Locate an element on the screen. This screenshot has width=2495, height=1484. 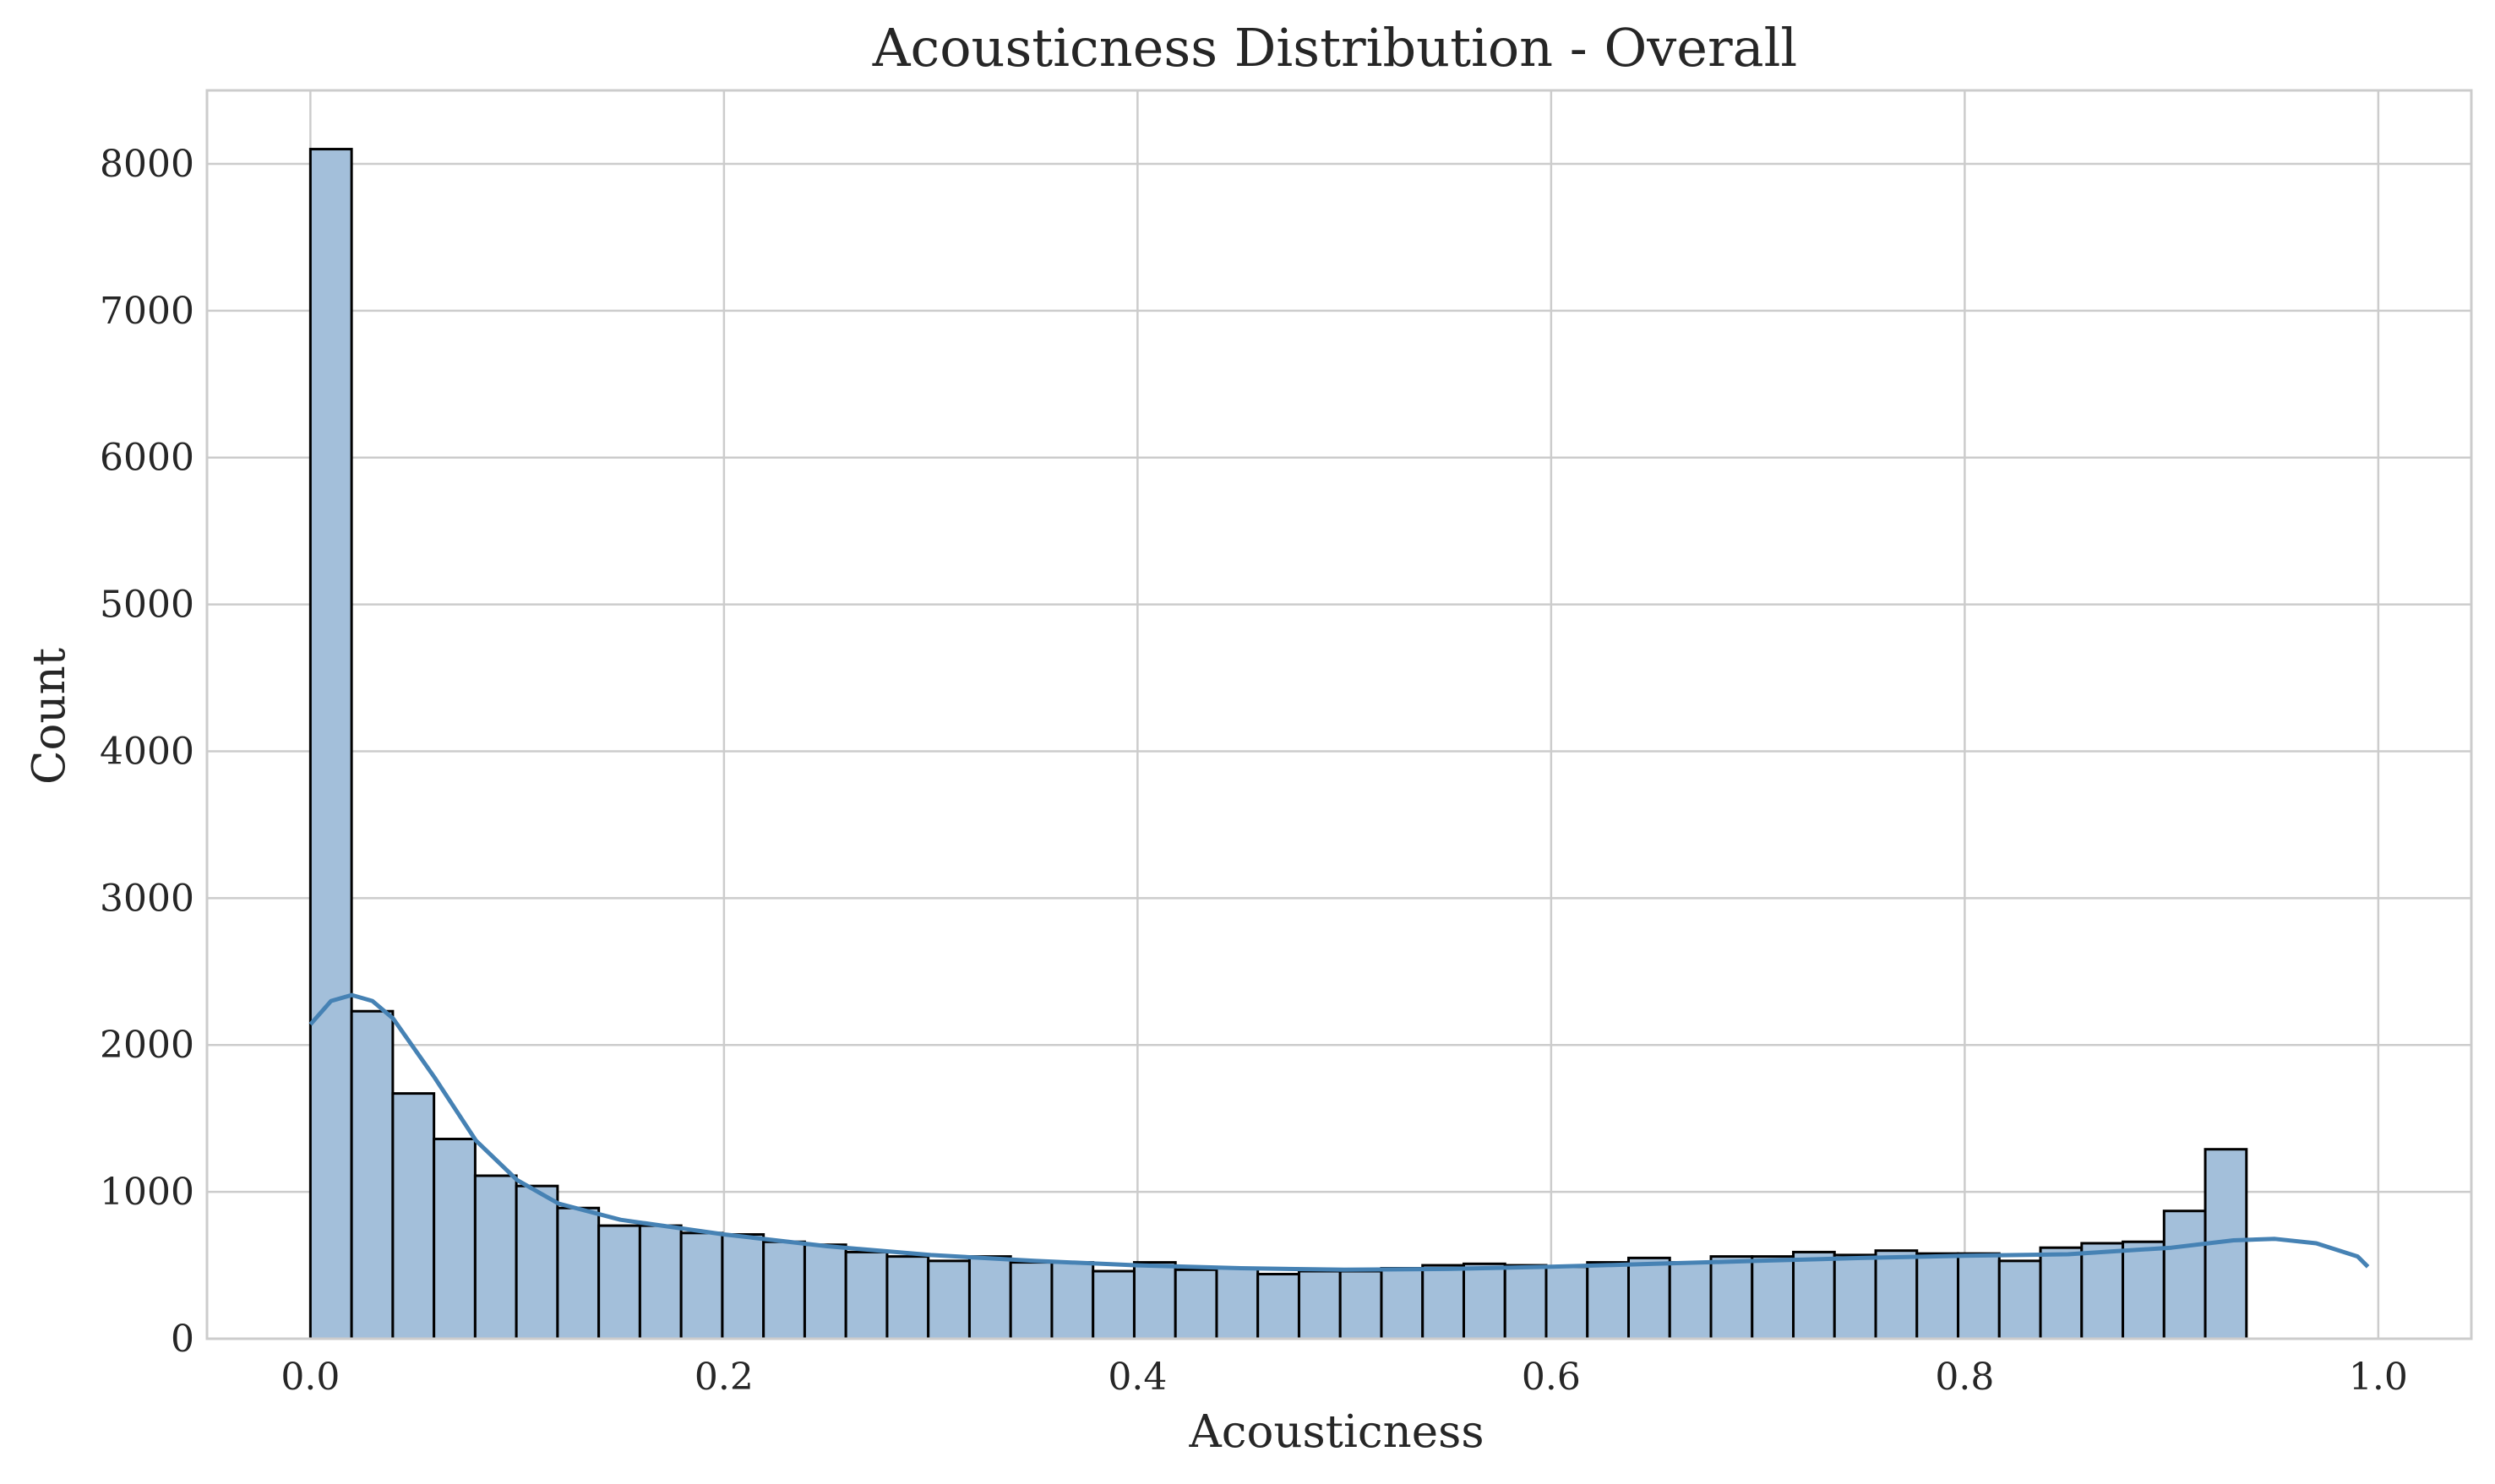
x-axis-label: Acousticness is located at coordinates (1336, 1432).